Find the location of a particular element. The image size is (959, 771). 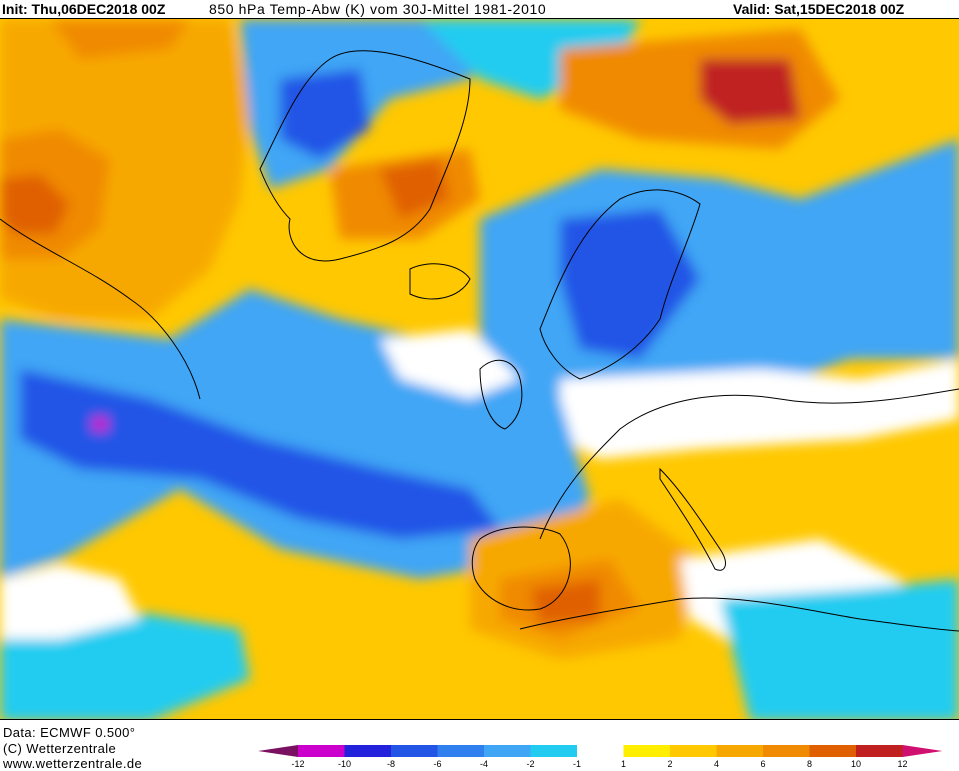

extreme-zone-canada is located at coordinates (35, 204).